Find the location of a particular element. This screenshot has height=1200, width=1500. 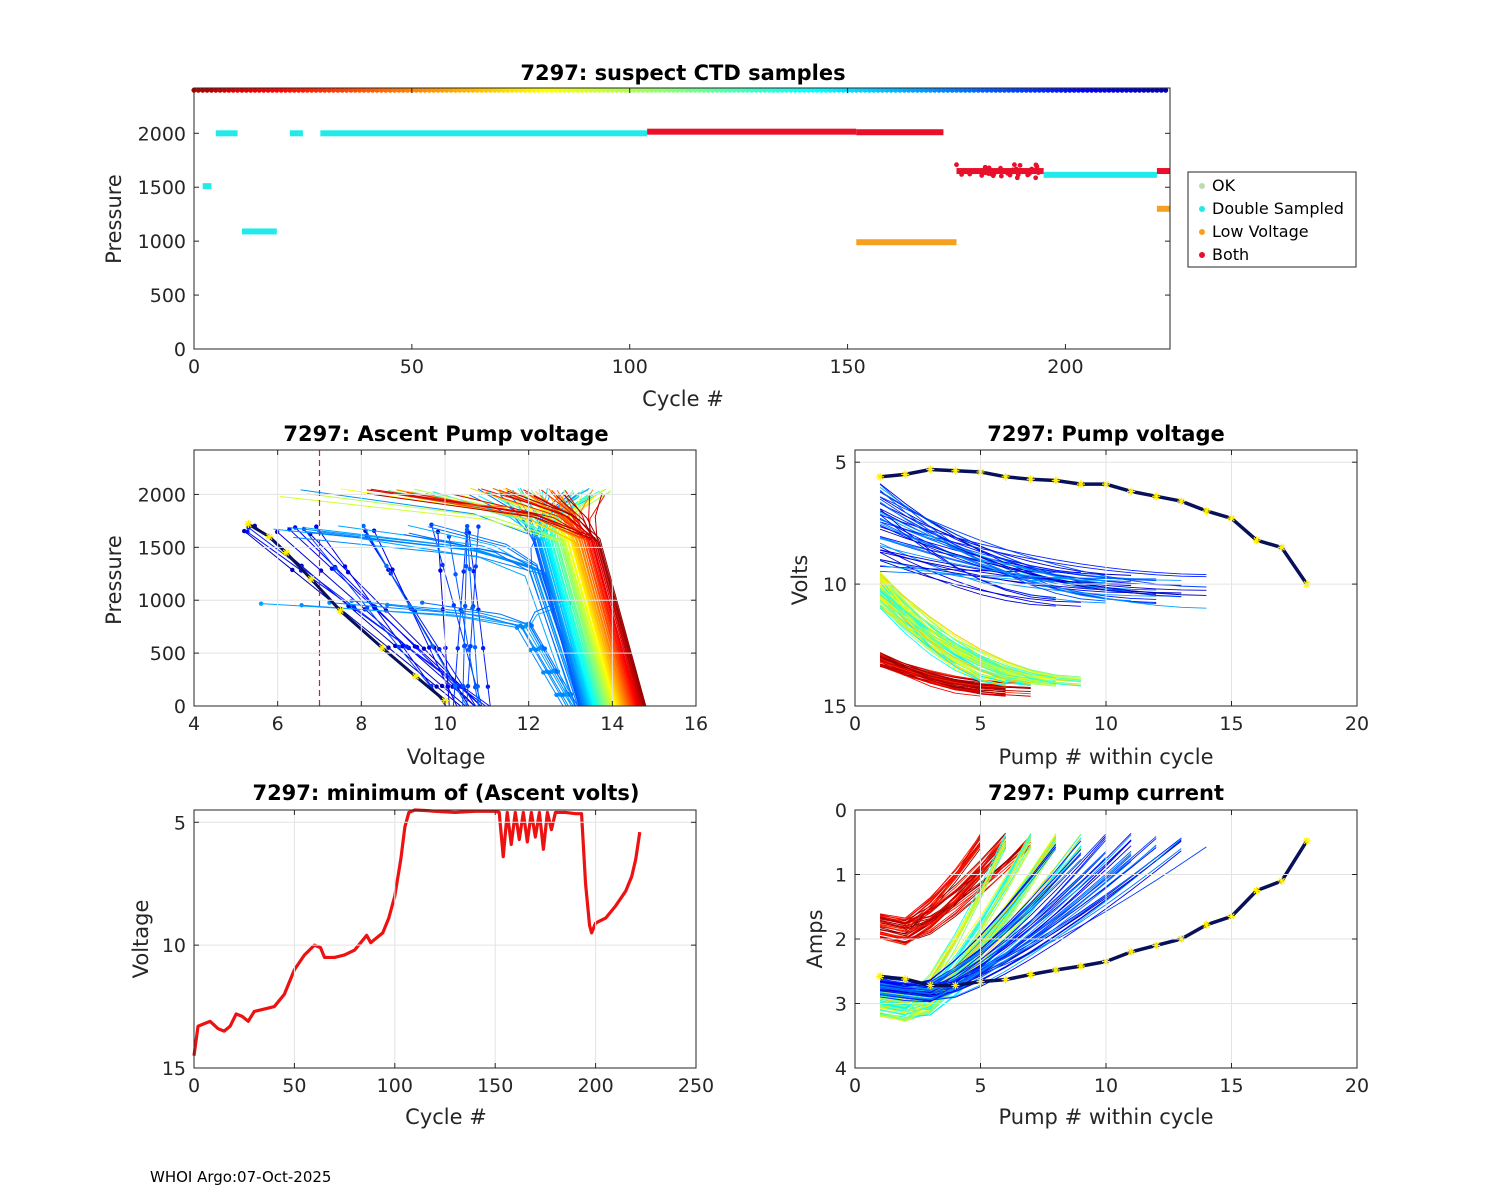

pumpi-xtick-label-3: 15 is located at coordinates (1231, 1086).